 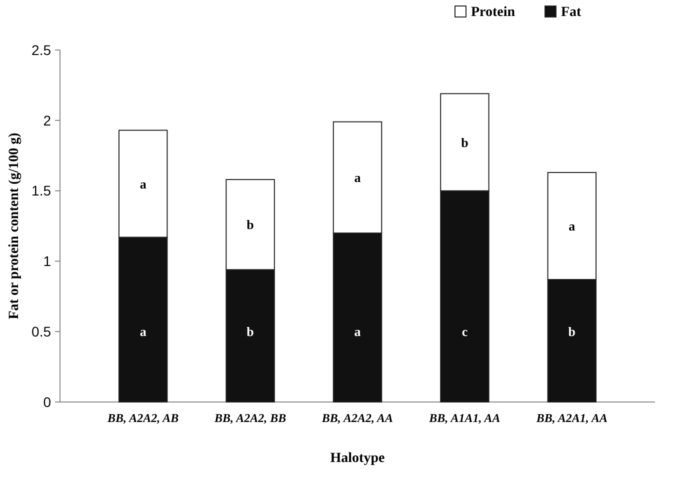 I want to click on y-axis-title: Fat or protein content (g/100 g), so click(x=14, y=226).